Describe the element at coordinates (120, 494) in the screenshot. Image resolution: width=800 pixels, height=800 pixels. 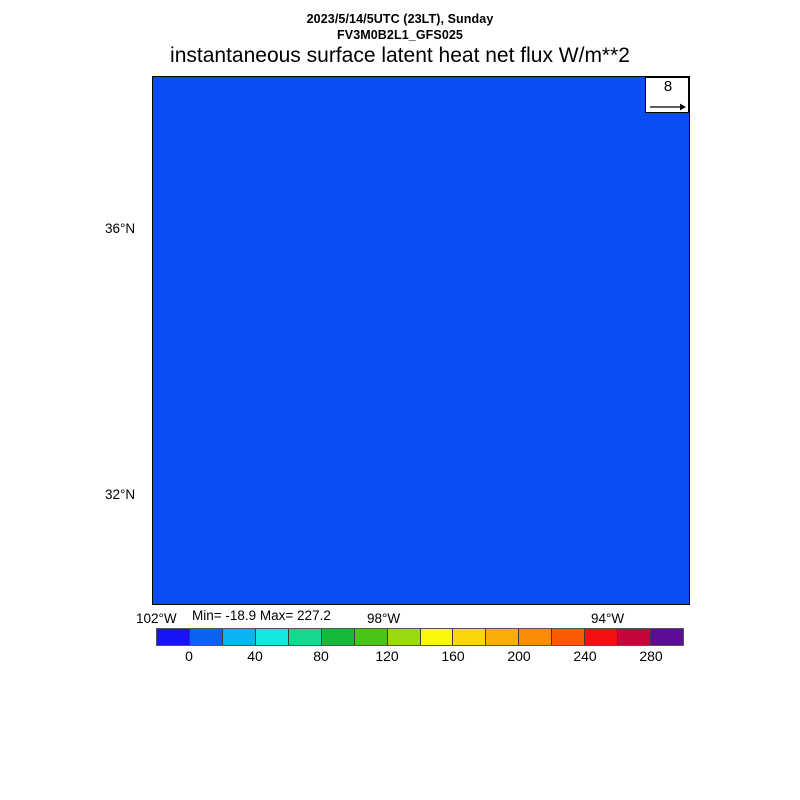
I see `lat-label-32n: 32°N` at that location.